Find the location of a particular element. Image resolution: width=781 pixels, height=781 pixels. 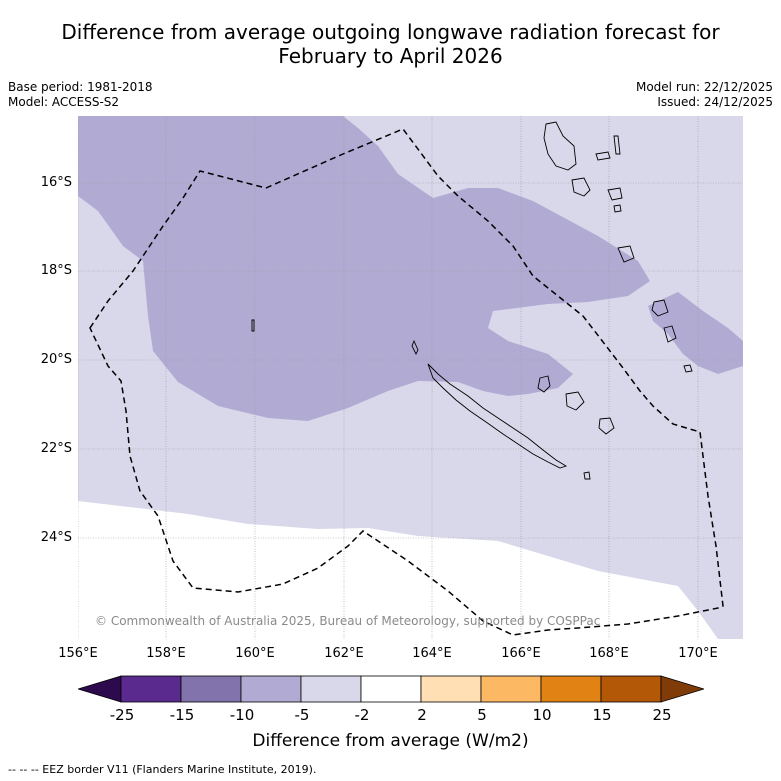

erromango-island is located at coordinates (660, 308).